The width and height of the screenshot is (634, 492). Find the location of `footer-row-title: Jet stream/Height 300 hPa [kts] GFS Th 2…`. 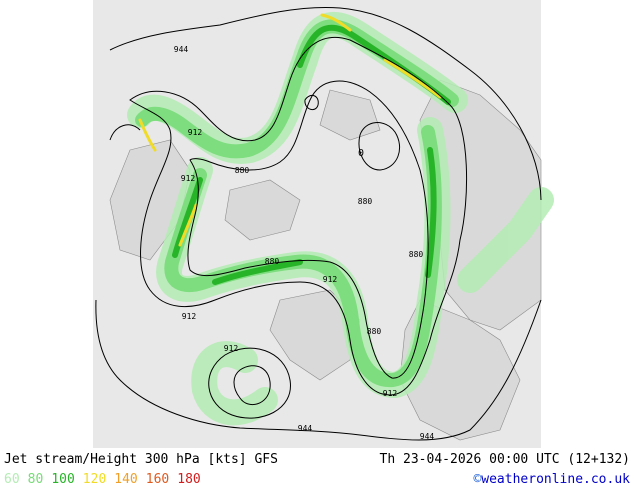

footer-row-title: Jet stream/Height 300 hPa [kts] GFS Th 2… is located at coordinates (317, 462).